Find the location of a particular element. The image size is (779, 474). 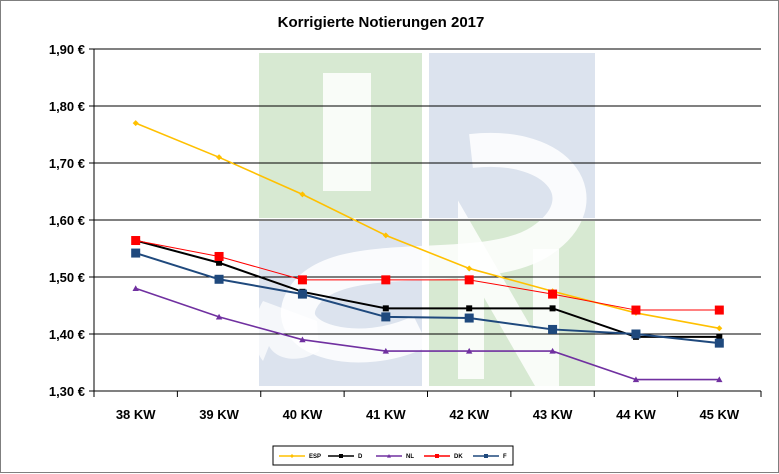

y-tick-label: 1,30 € is located at coordinates (67, 391).